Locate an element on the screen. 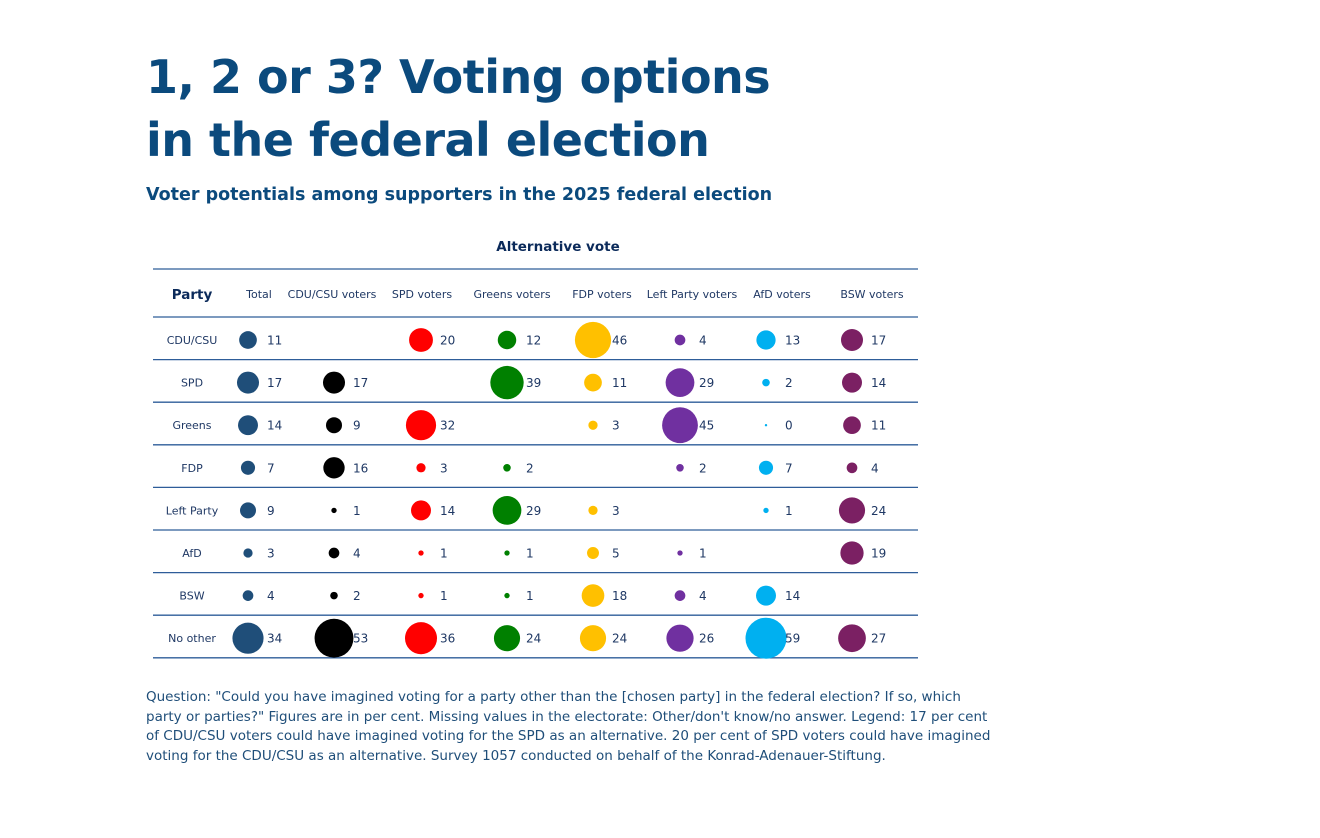 Image resolution: width=1320 pixels, height=838 pixels. bubble-value-label: 18 is located at coordinates (619, 596).